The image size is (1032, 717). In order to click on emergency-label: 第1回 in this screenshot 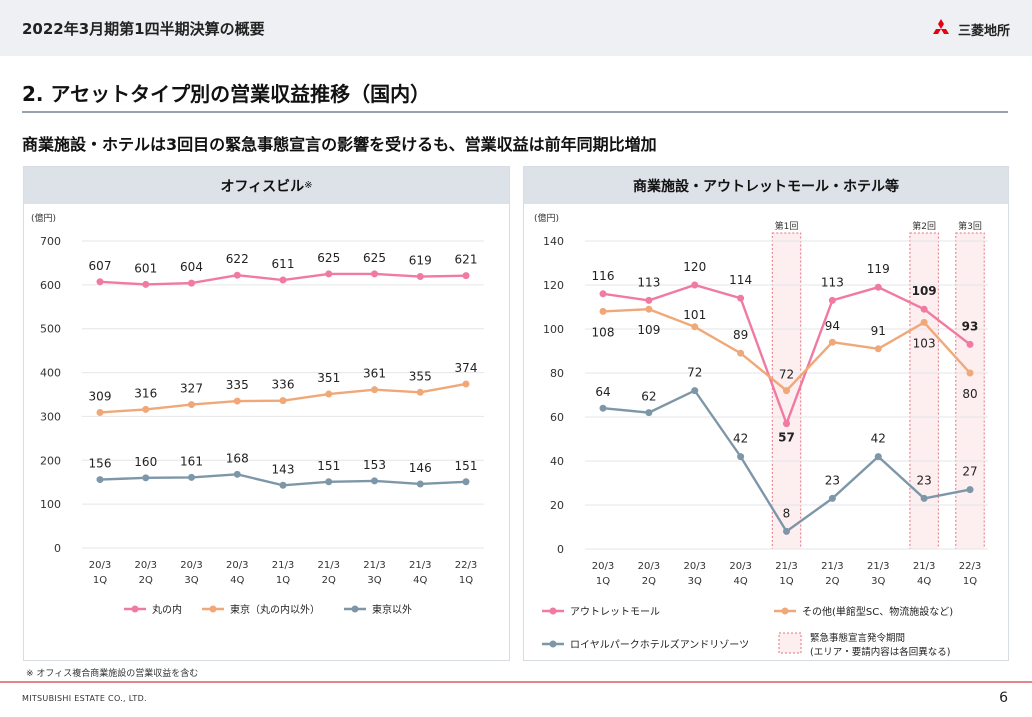, I will do `click(787, 226)`.